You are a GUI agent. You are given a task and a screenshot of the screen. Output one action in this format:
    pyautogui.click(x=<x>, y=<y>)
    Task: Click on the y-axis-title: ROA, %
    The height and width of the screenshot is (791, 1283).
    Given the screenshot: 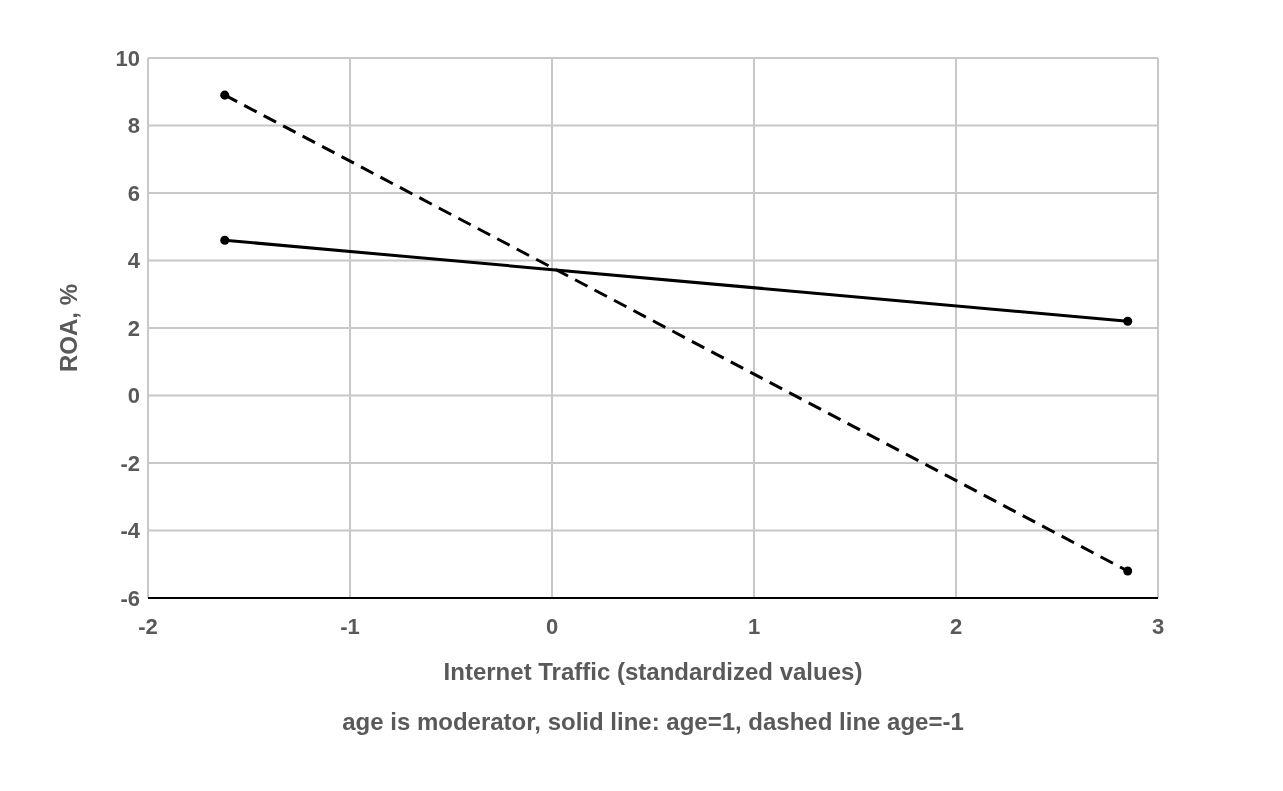 What is the action you would take?
    pyautogui.click(x=68, y=328)
    